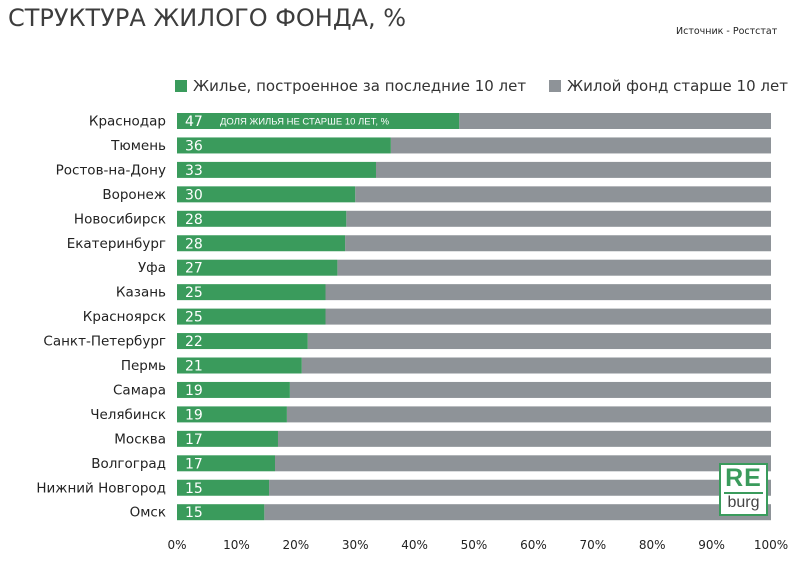  I want to click on x-tick-label: 70%, so click(592, 545).